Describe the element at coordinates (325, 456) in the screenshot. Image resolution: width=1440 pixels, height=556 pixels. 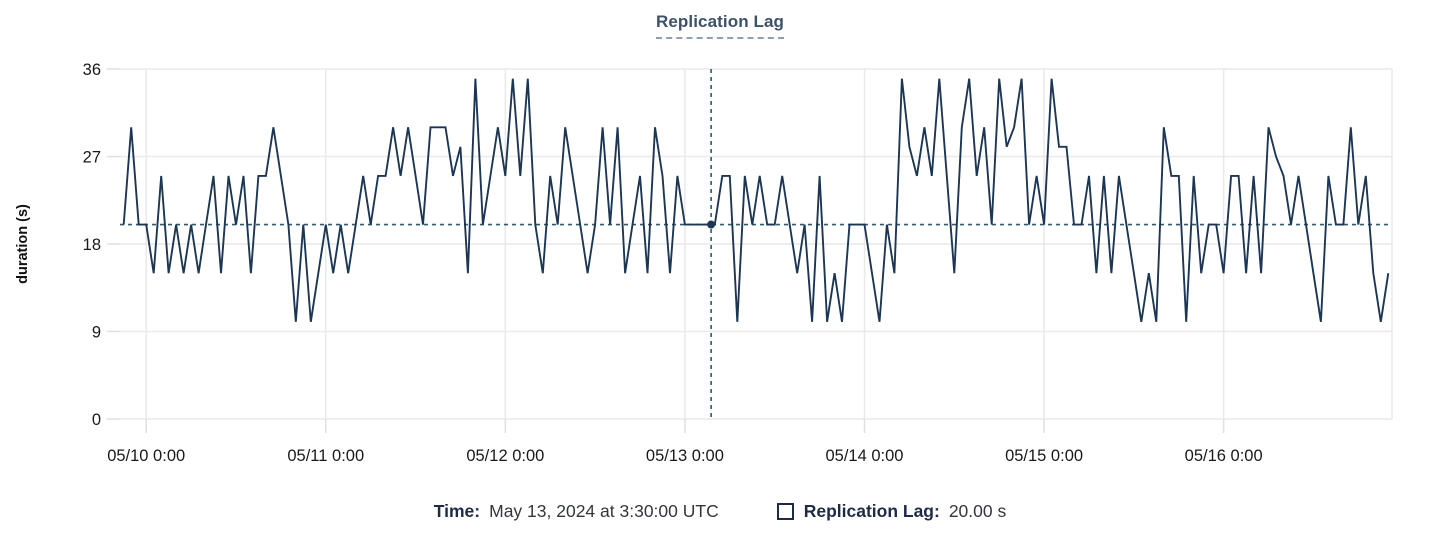
I see `x-tick-label: 05/11 0:00` at that location.